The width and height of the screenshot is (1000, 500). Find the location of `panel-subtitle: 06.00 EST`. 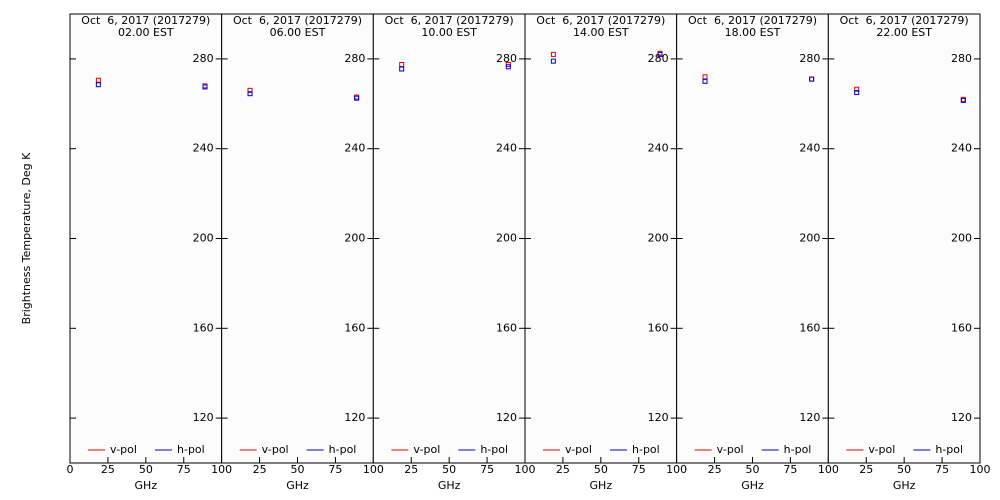

panel-subtitle: 06.00 EST is located at coordinates (298, 32).